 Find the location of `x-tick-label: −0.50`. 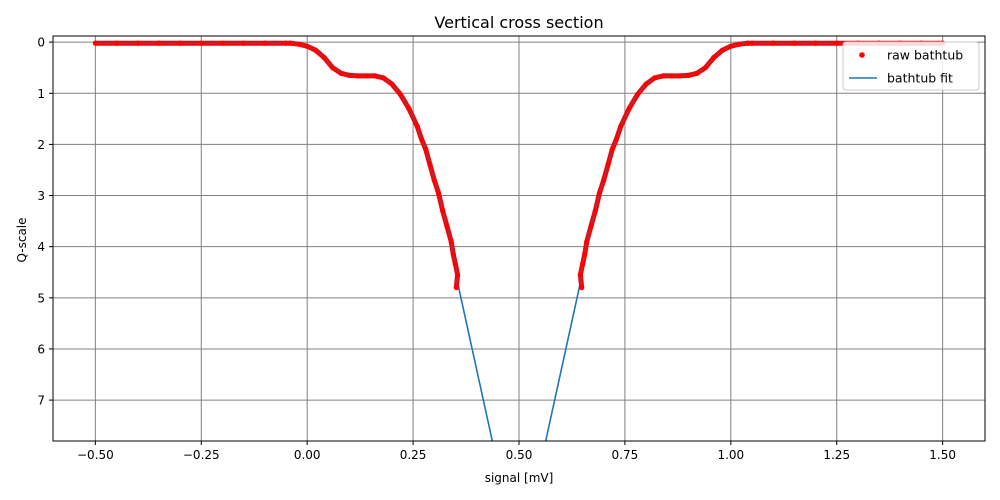

x-tick-label: −0.50 is located at coordinates (95, 455).